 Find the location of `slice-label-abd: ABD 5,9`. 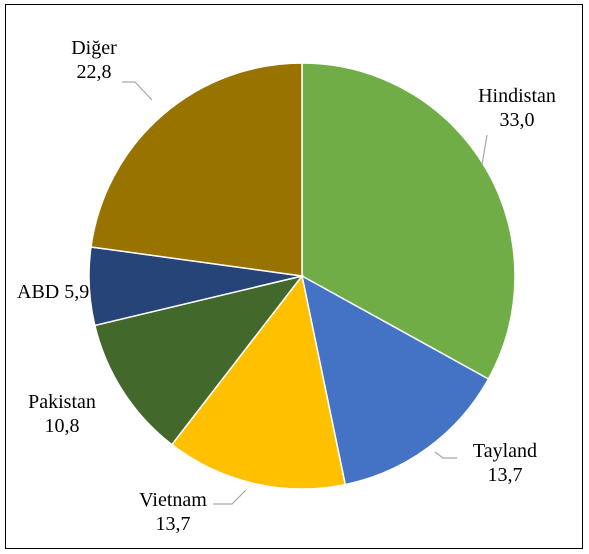

slice-label-abd: ABD 5,9 is located at coordinates (53, 292).